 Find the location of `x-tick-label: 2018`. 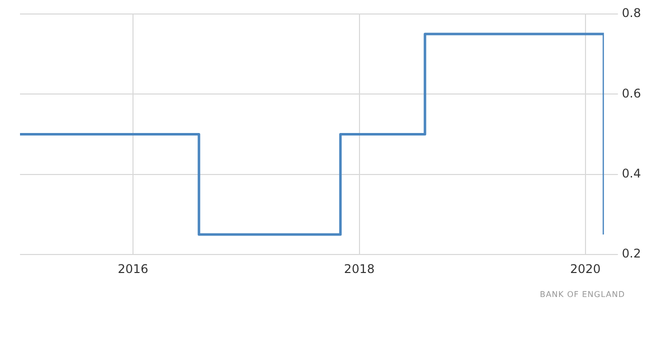

x-tick-label: 2018 is located at coordinates (359, 269).